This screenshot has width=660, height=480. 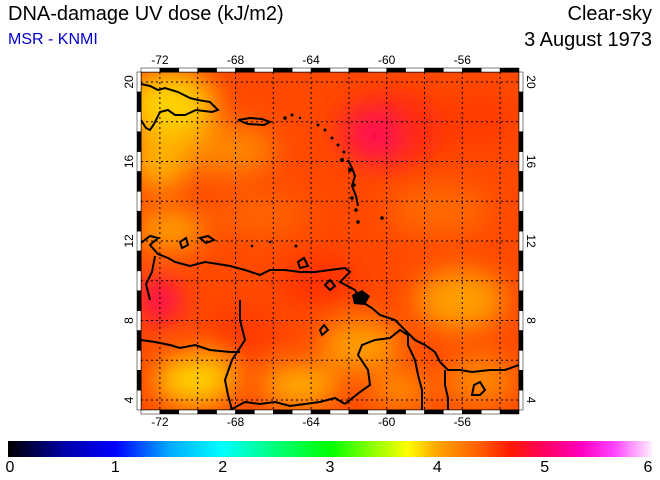 What do you see at coordinates (311, 422) in the screenshot?
I see `longitude-label-bottom: -64` at bounding box center [311, 422].